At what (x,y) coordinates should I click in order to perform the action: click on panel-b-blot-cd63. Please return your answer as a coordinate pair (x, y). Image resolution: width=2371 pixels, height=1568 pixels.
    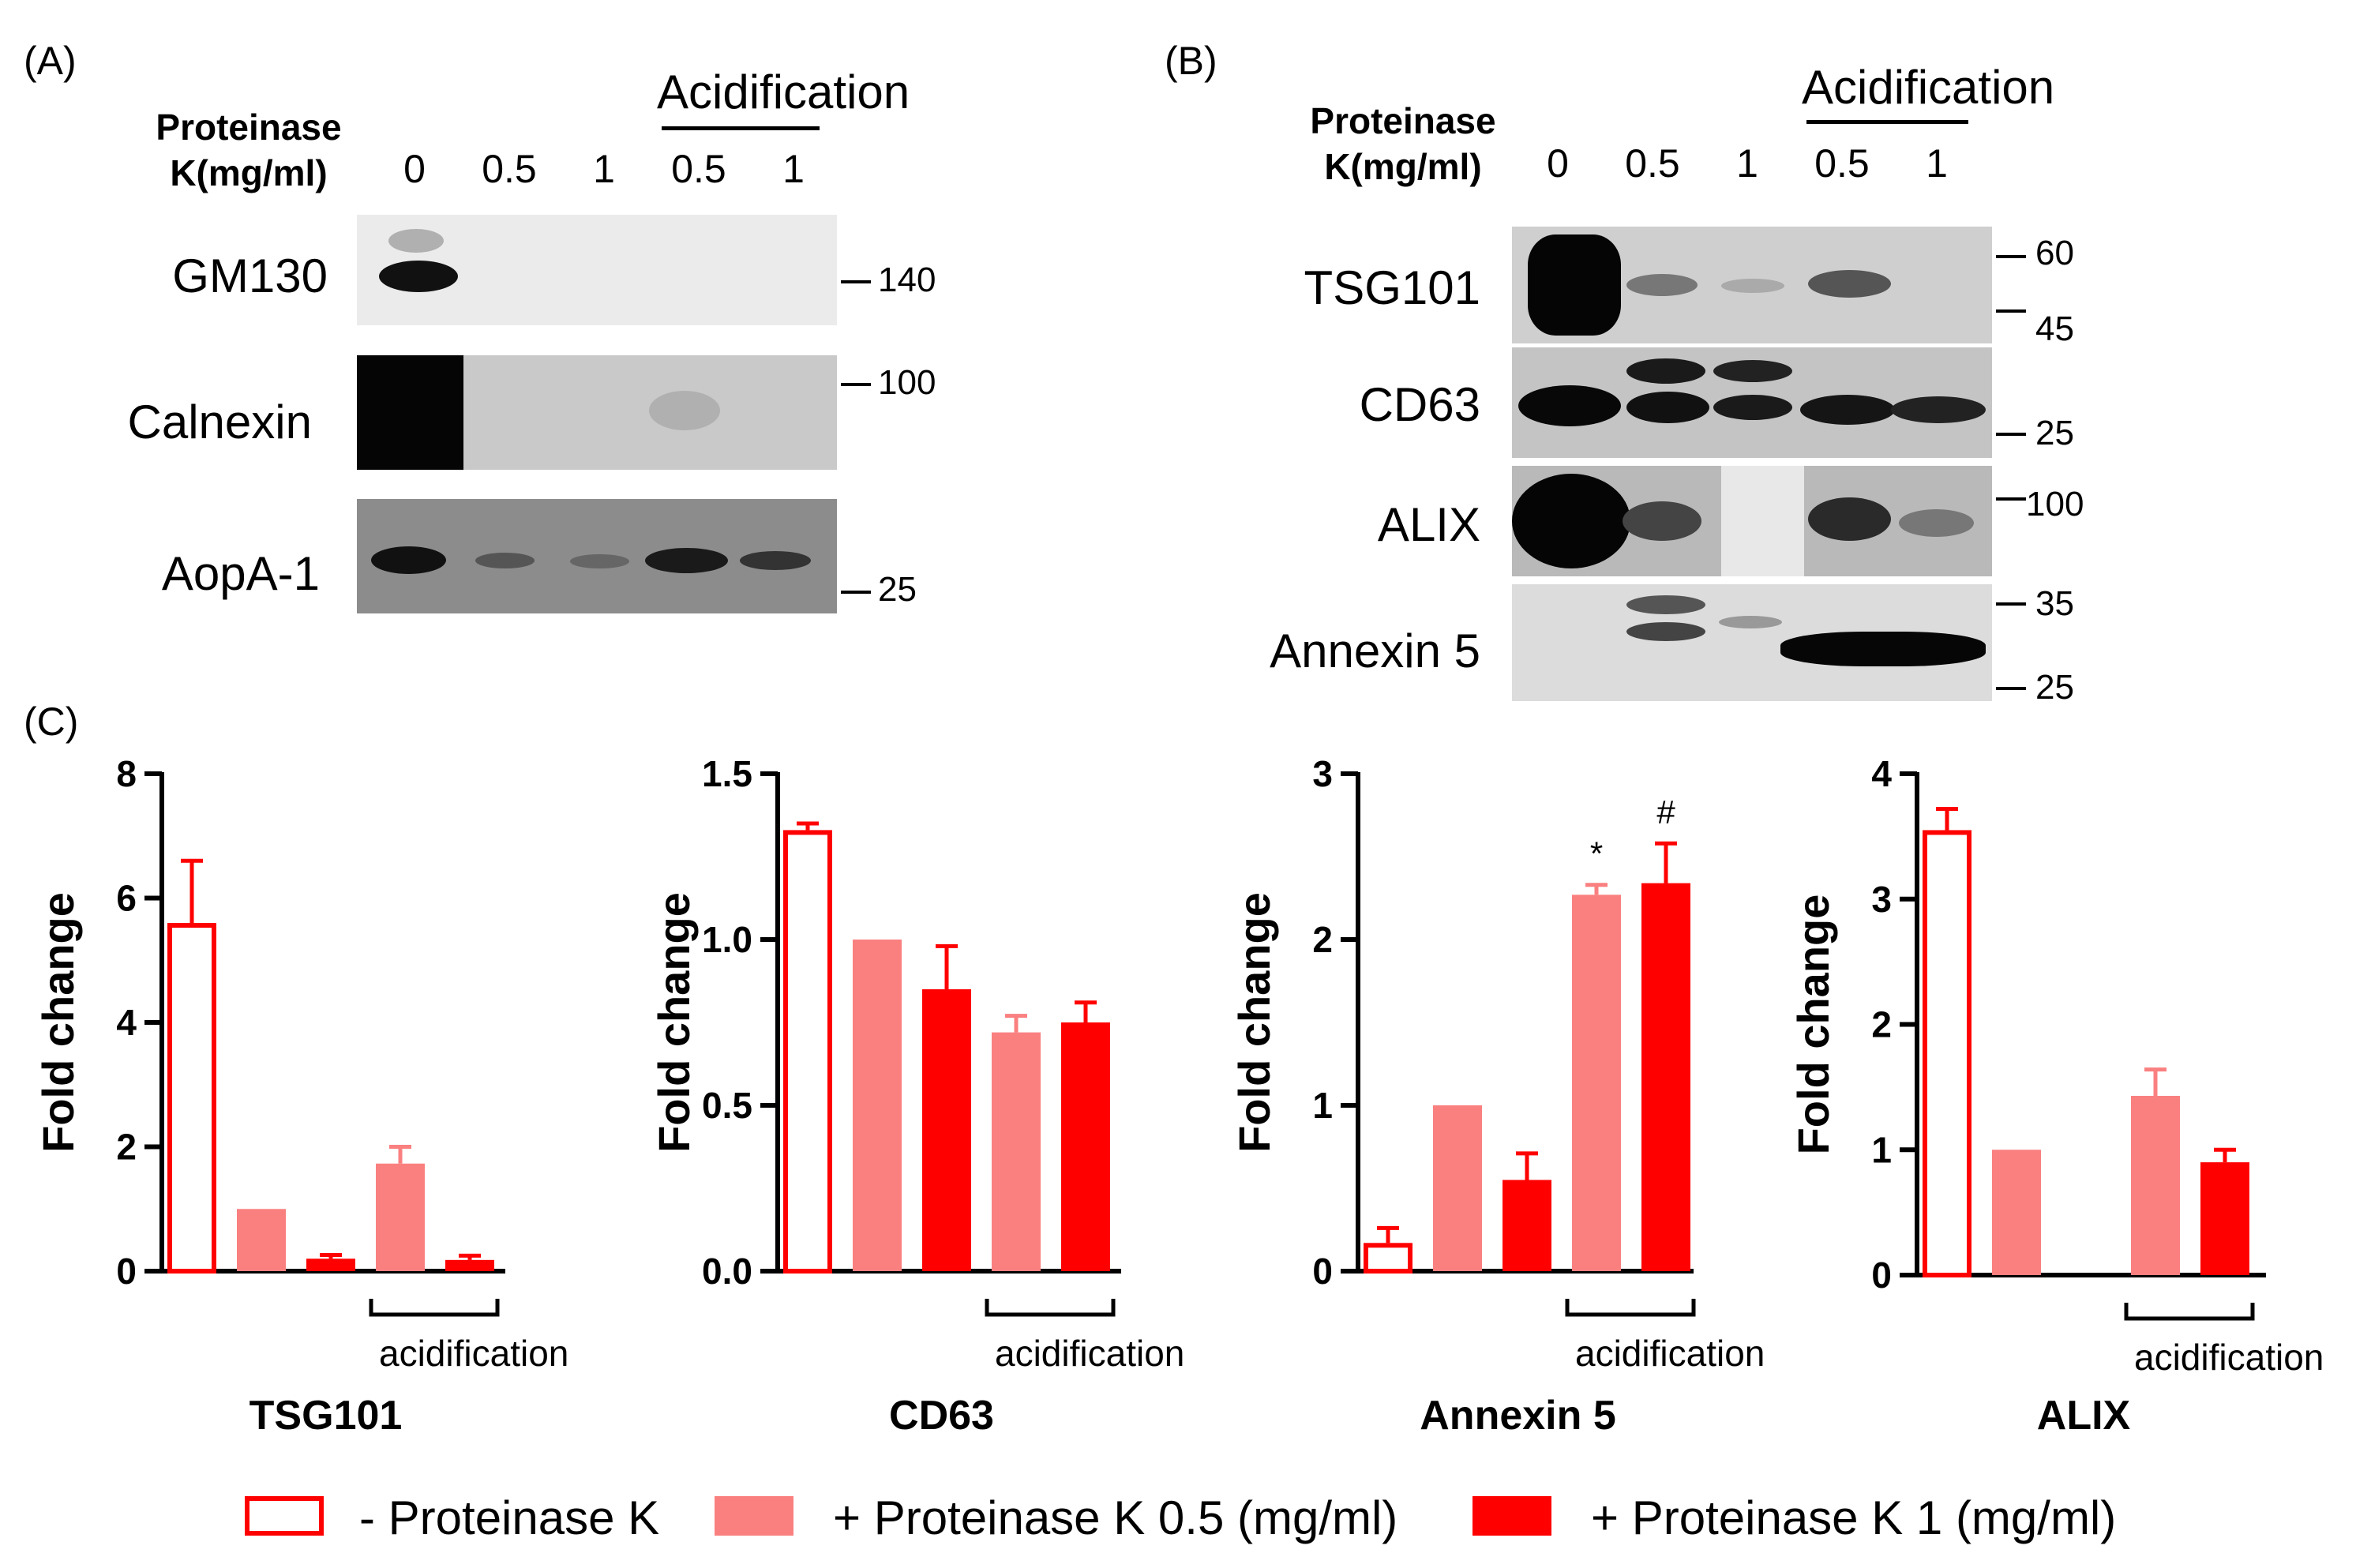
    Looking at the image, I should click on (1752, 402).